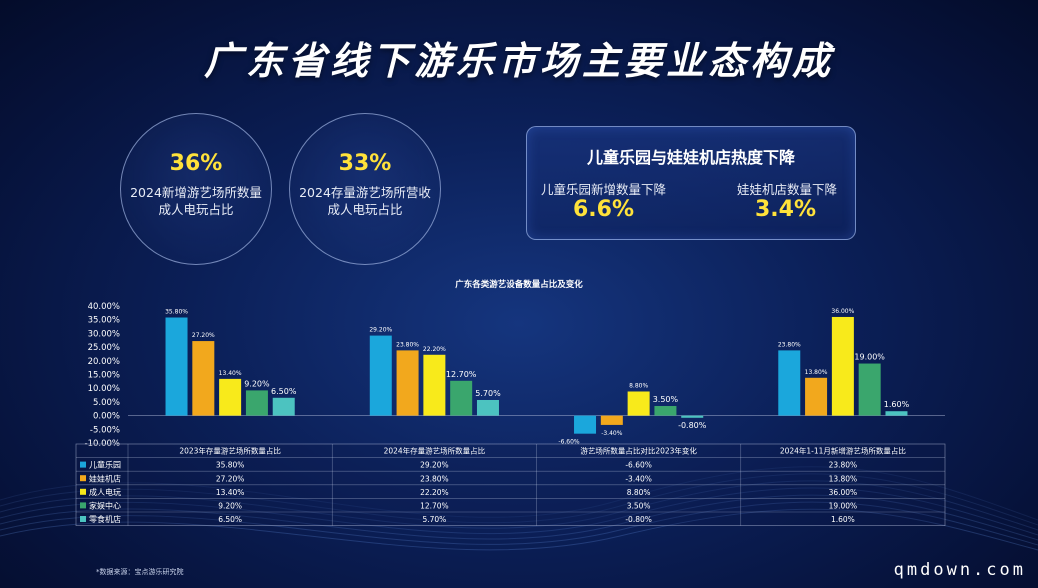 Image resolution: width=1038 pixels, height=588 pixels. I want to click on bar-儿童乐园-3, so click(789, 383).